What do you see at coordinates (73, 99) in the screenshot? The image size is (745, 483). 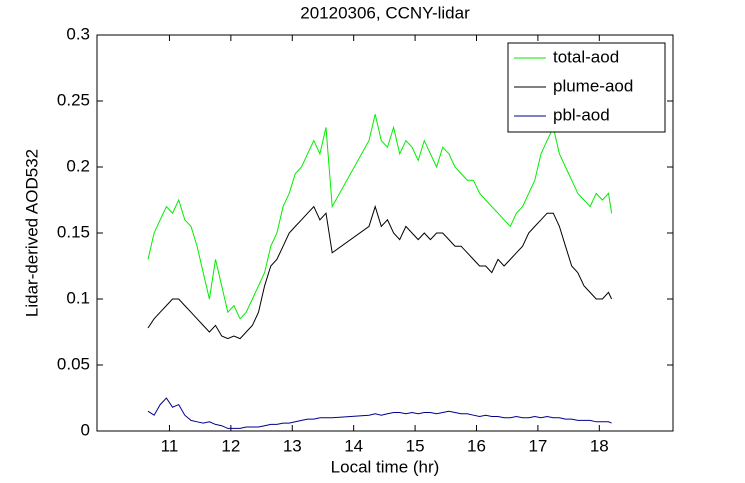 I see `y-tick-label: 0.25` at bounding box center [73, 99].